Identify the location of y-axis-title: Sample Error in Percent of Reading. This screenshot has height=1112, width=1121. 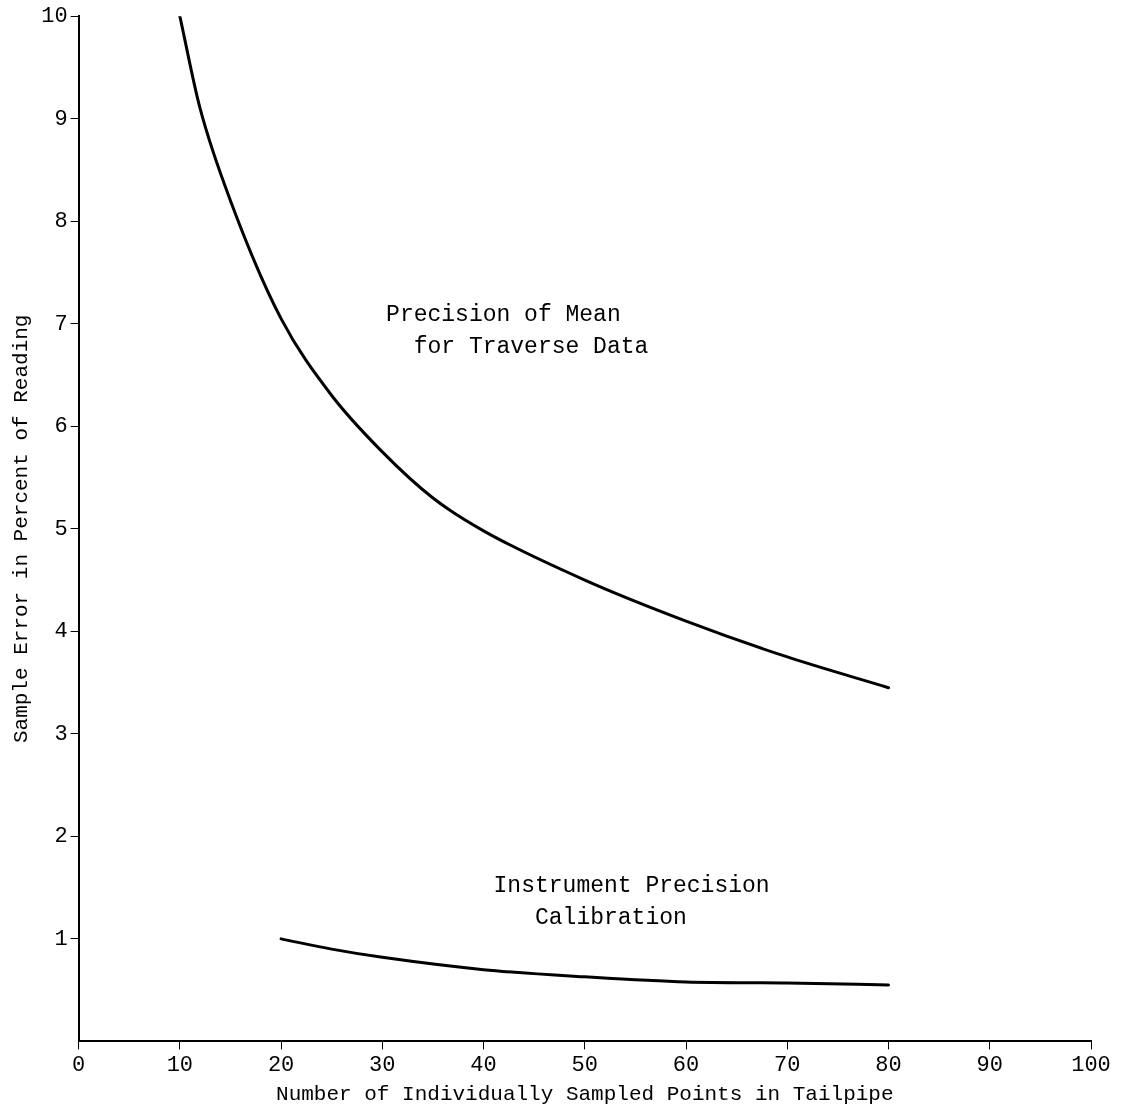
(22, 529).